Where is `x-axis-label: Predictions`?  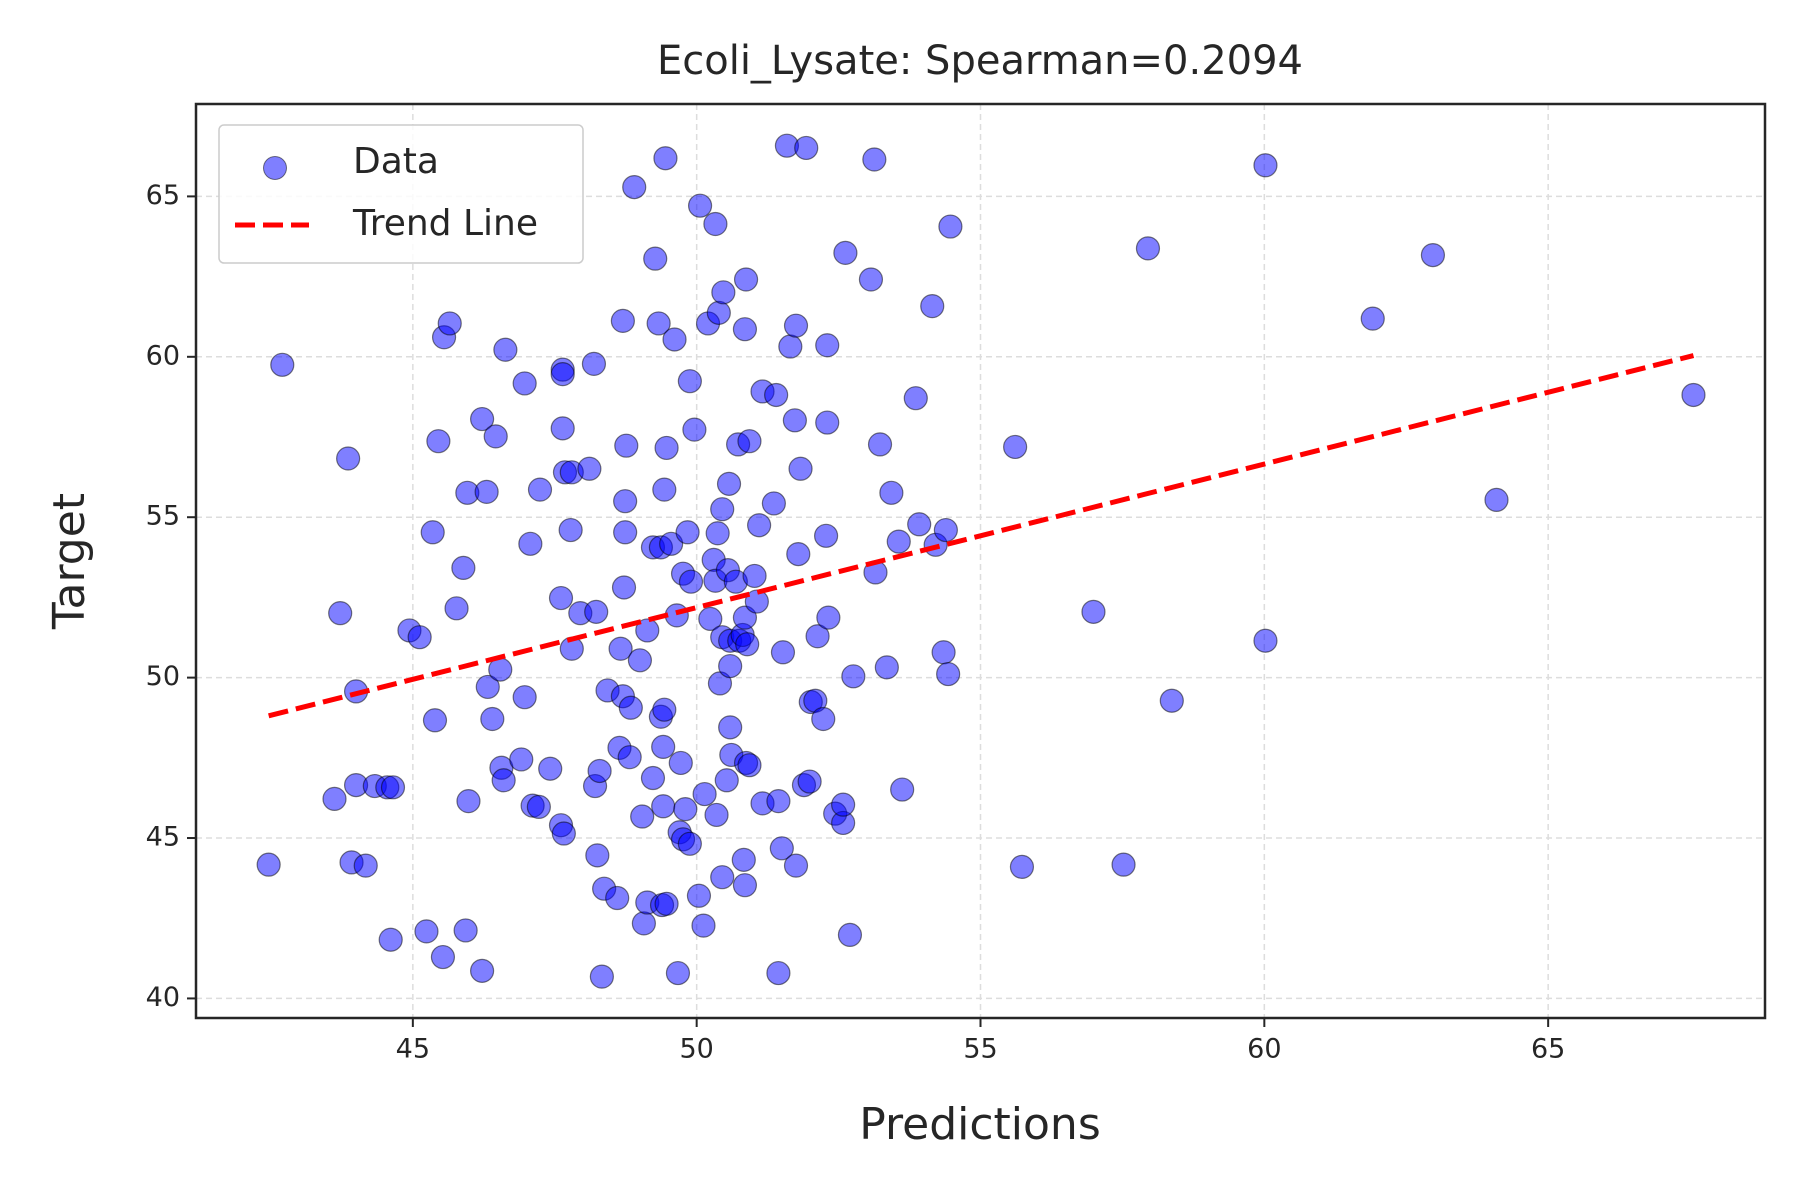 x-axis-label: Predictions is located at coordinates (980, 1124).